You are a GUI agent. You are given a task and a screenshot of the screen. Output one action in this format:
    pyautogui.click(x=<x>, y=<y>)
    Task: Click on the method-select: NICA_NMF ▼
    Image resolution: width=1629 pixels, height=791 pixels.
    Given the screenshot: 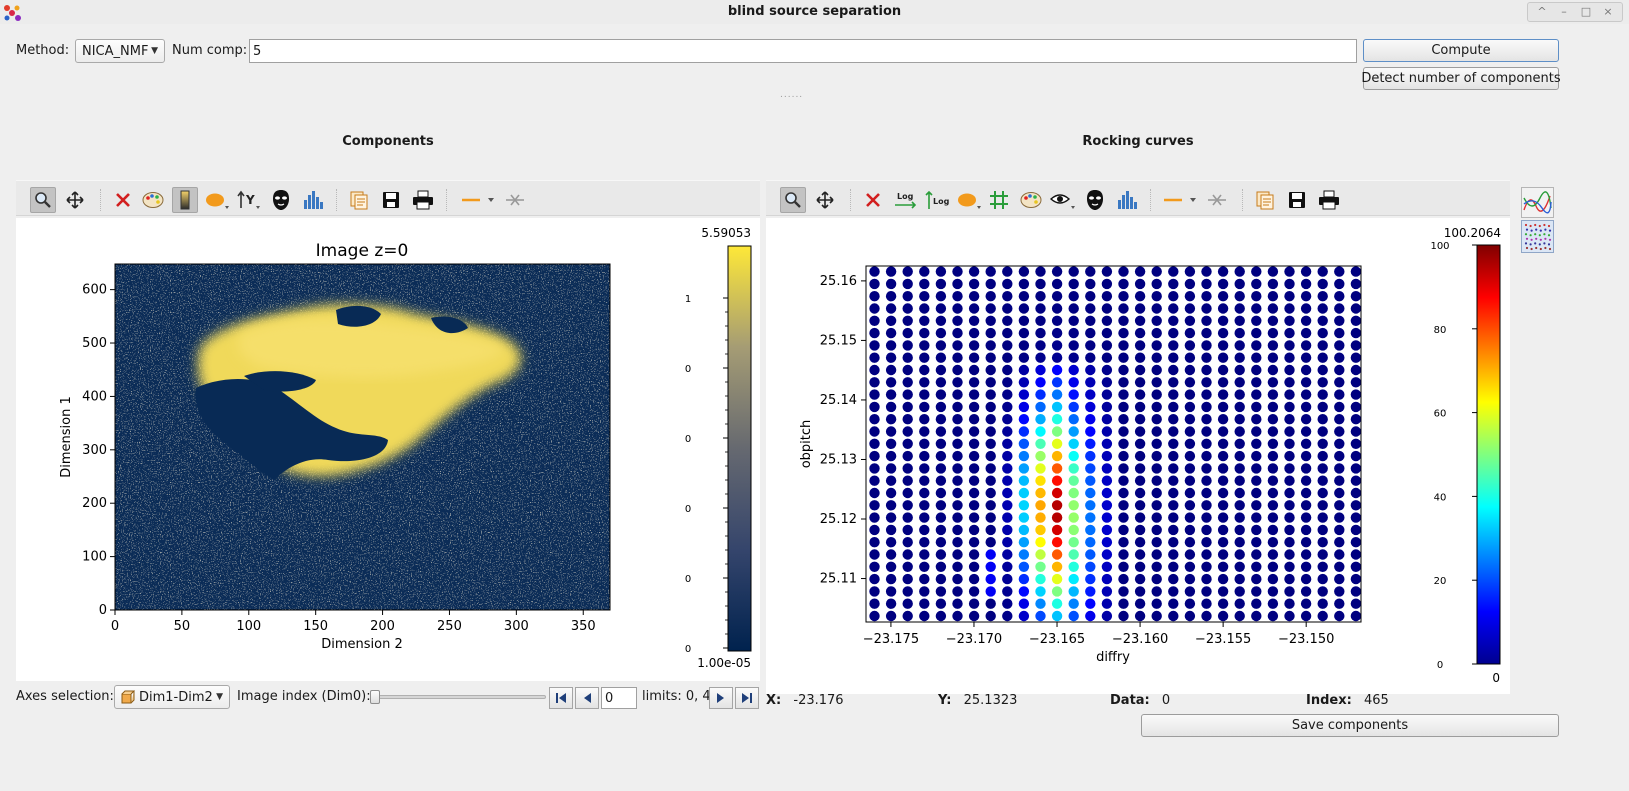 What is the action you would take?
    pyautogui.click(x=120, y=51)
    